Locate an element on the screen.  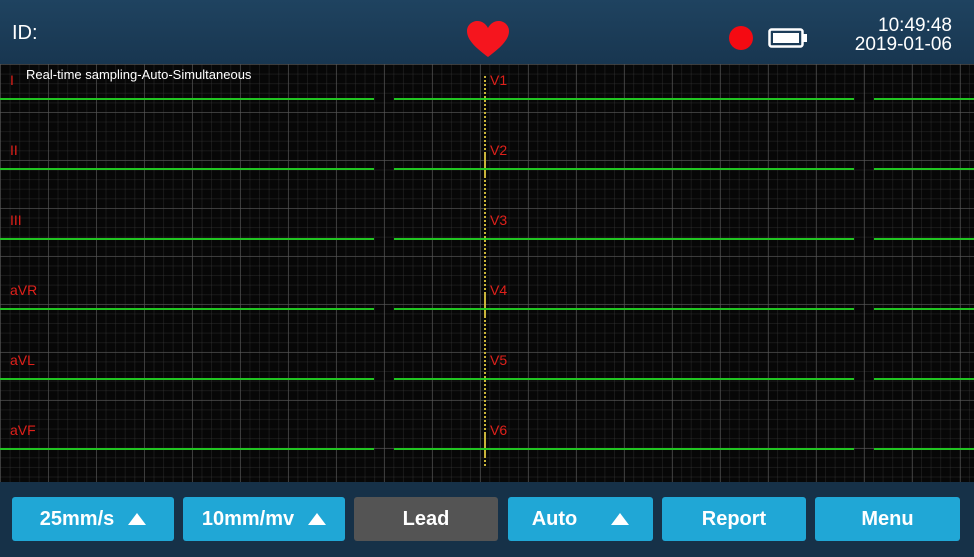
bottom-button-bar: 25mm/s 10mm/mv Lead Auto Report Menu is located at coordinates (487, 519).